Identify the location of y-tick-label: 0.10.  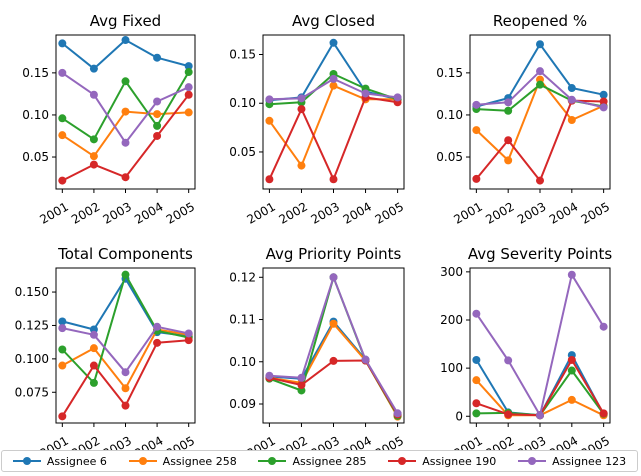
(242, 362).